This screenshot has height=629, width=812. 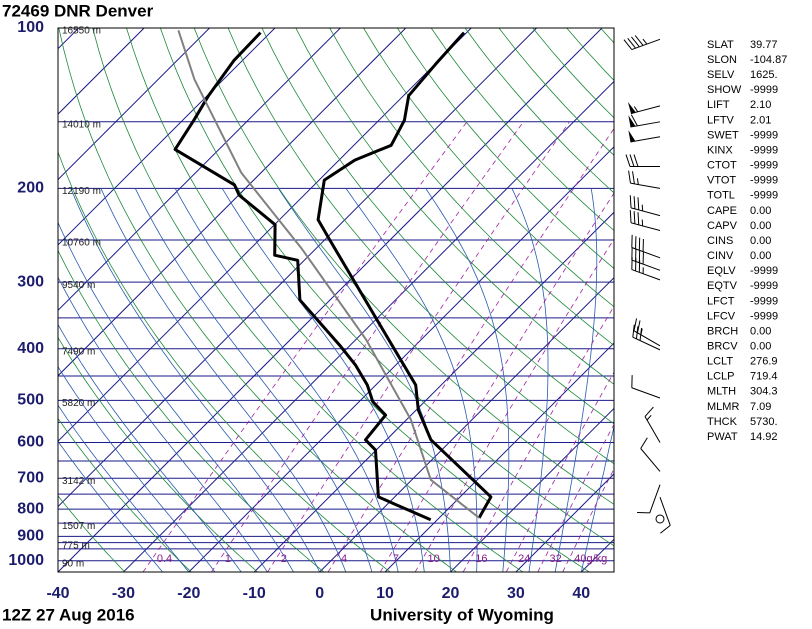 What do you see at coordinates (722, 226) in the screenshot?
I see `index-name: CAPV` at bounding box center [722, 226].